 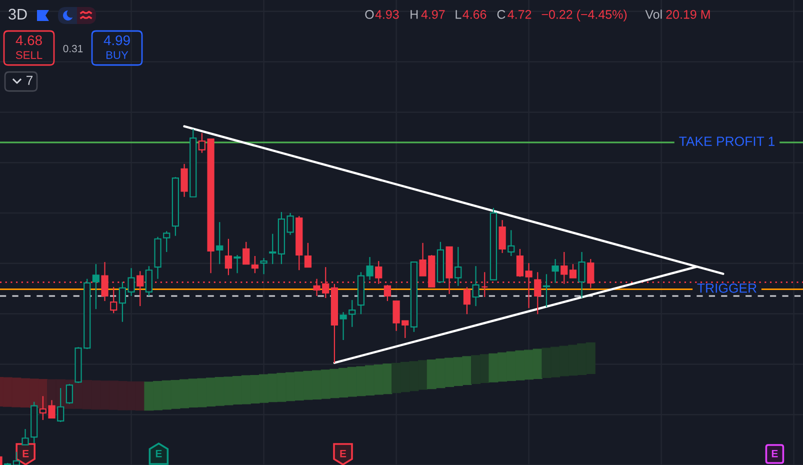 What do you see at coordinates (29, 80) in the screenshot?
I see `text: 7` at bounding box center [29, 80].